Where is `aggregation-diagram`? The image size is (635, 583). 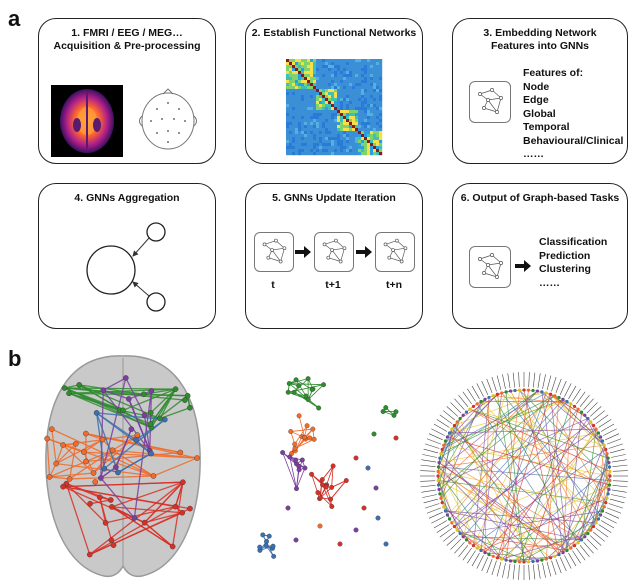 aggregation-diagram is located at coordinates (126, 267).